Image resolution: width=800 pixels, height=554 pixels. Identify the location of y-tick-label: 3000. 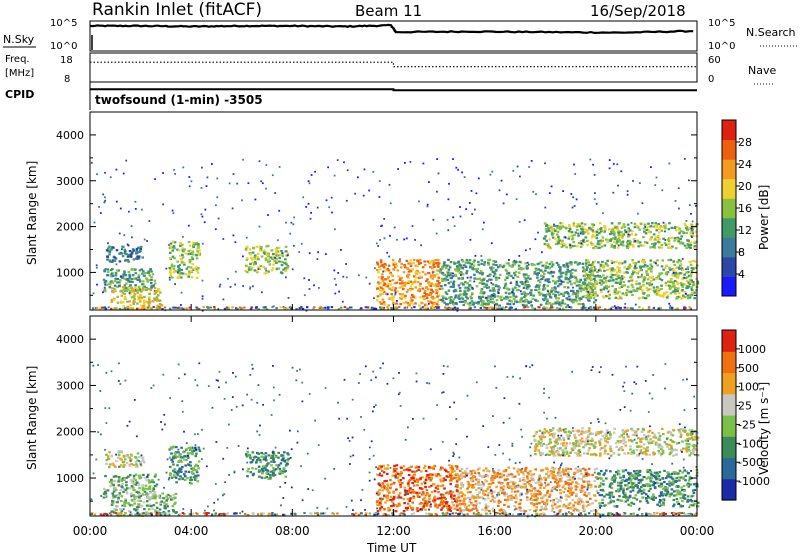
(70, 181).